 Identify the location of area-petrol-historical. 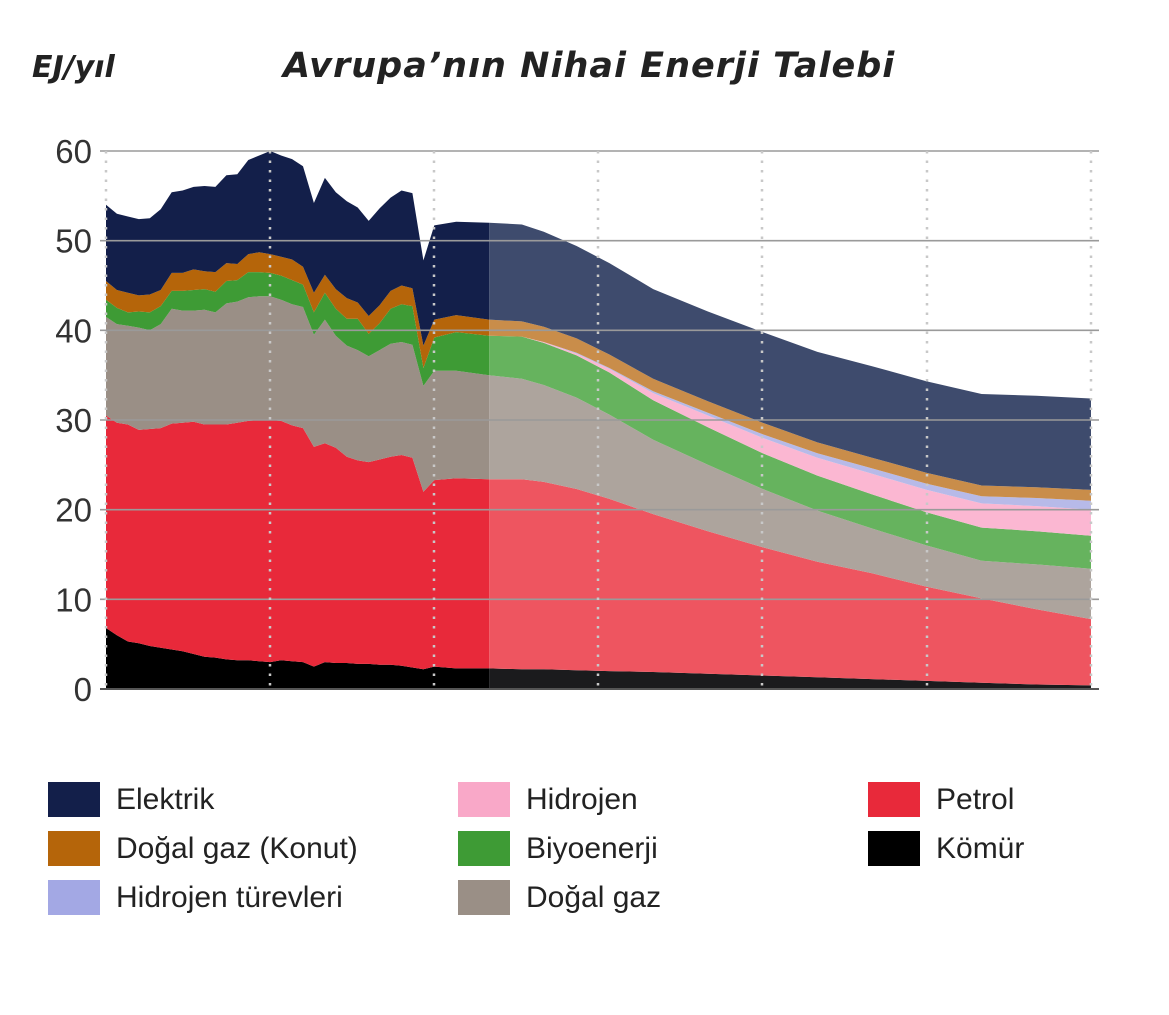
(298, 542).